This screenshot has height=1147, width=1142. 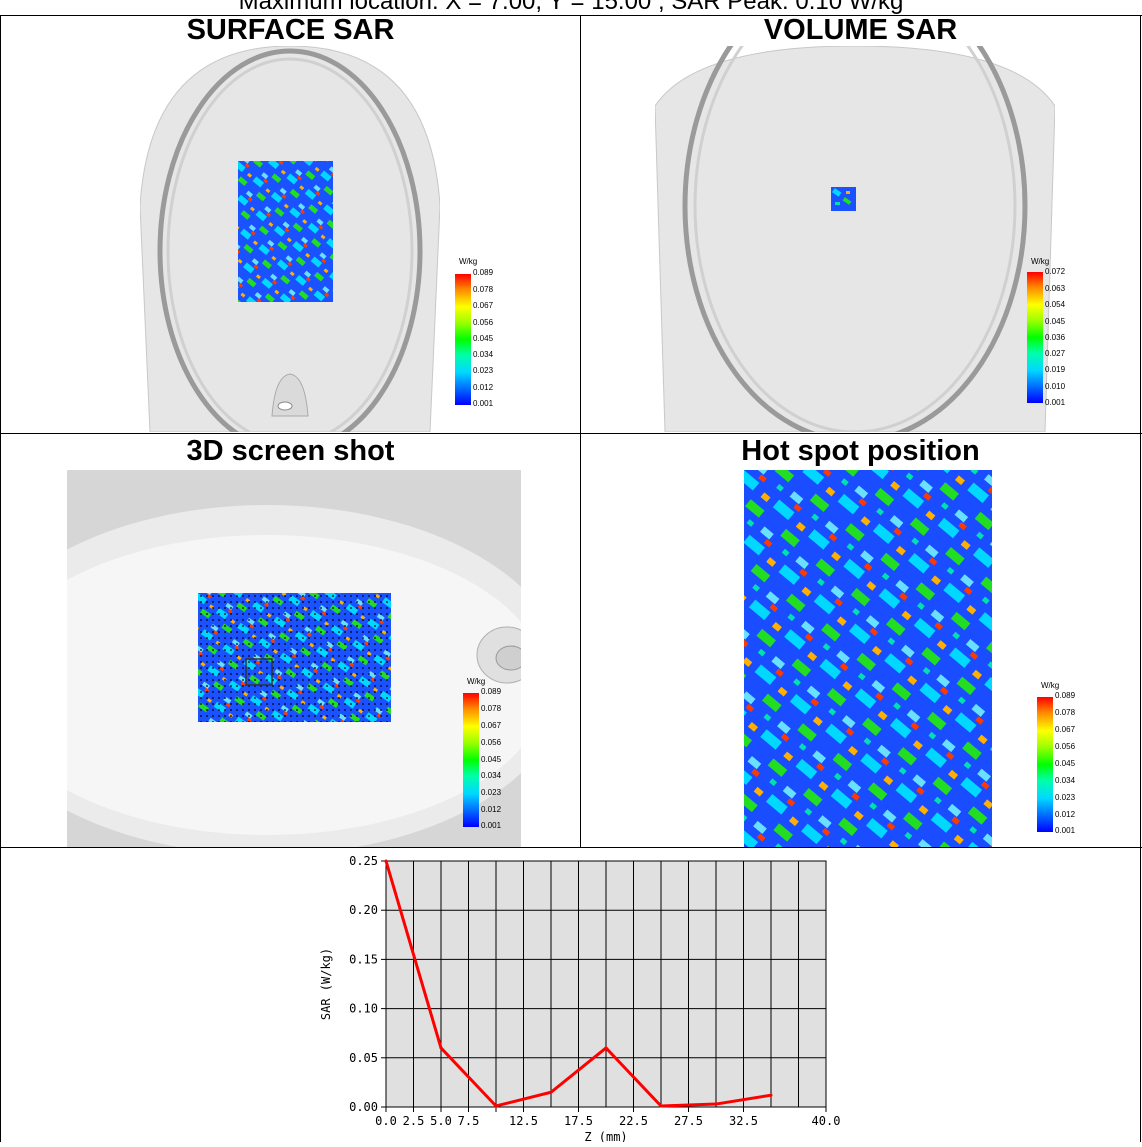 What do you see at coordinates (294, 657) in the screenshot?
I see `3d-sar-map` at bounding box center [294, 657].